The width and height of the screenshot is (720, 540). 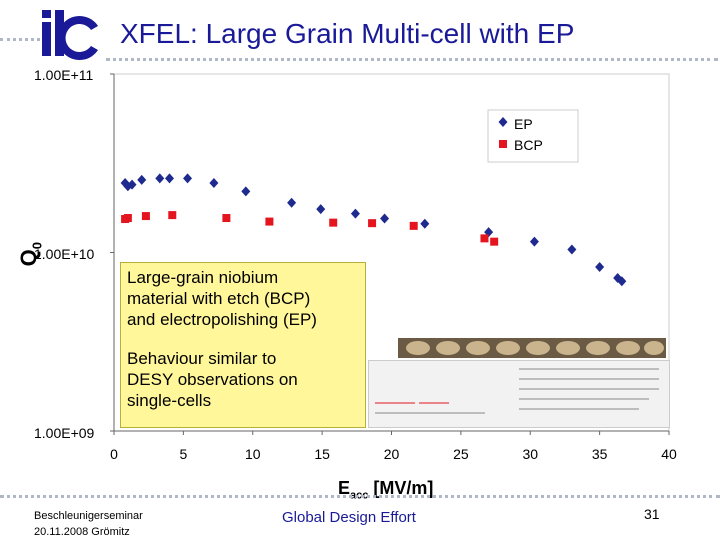 I want to click on footer-event-date: 20.11.2008 Grömitz, so click(x=82, y=532).